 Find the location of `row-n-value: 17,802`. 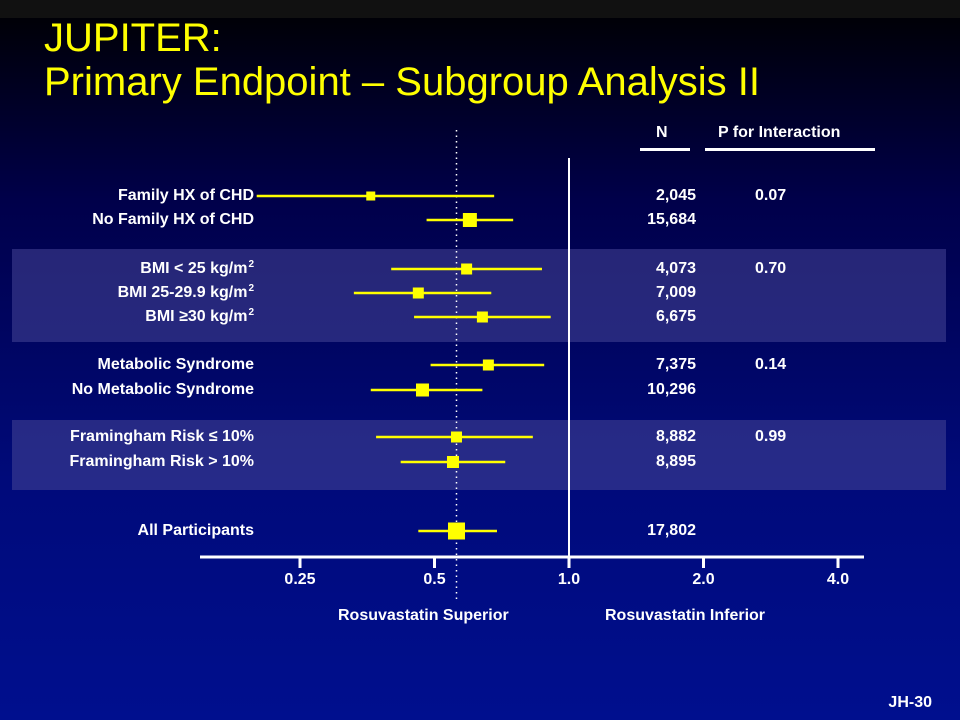

row-n-value: 17,802 is located at coordinates (671, 530).